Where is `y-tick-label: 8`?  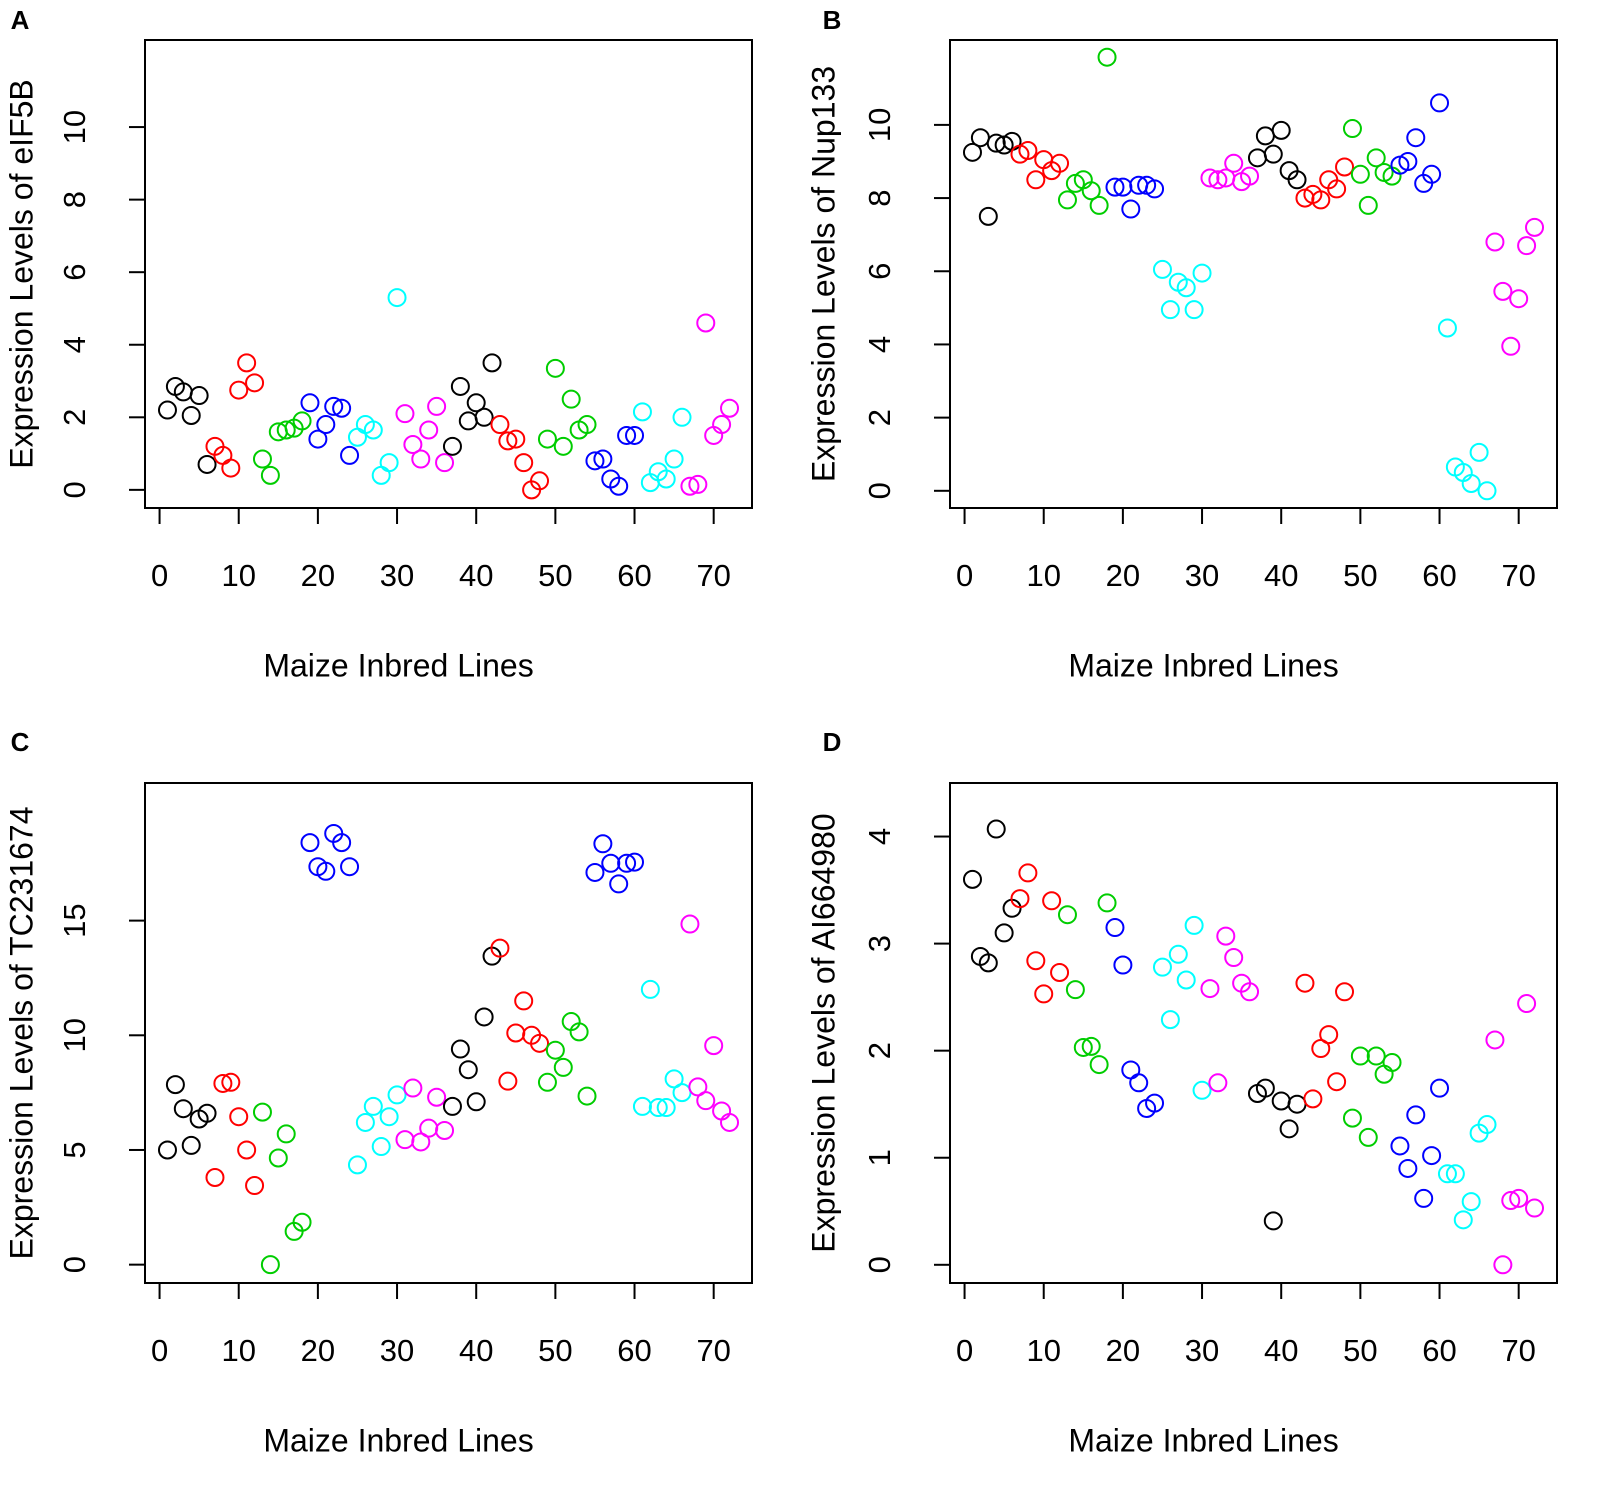
y-tick-label: 8 is located at coordinates (74, 199).